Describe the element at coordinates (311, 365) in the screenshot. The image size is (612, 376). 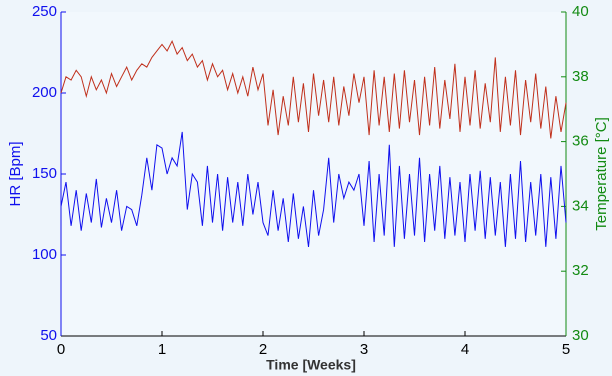
I see `x-axis-label: Time [Weeks]` at that location.